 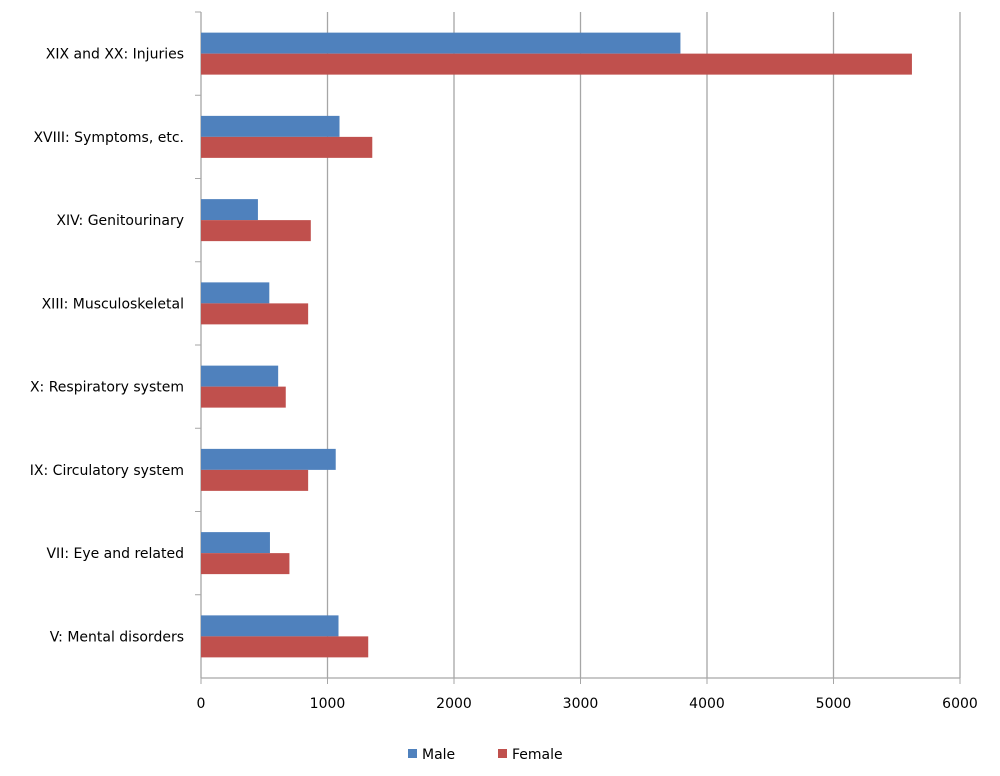 I want to click on category-label: XIV: Genitourinary, so click(x=120, y=221).